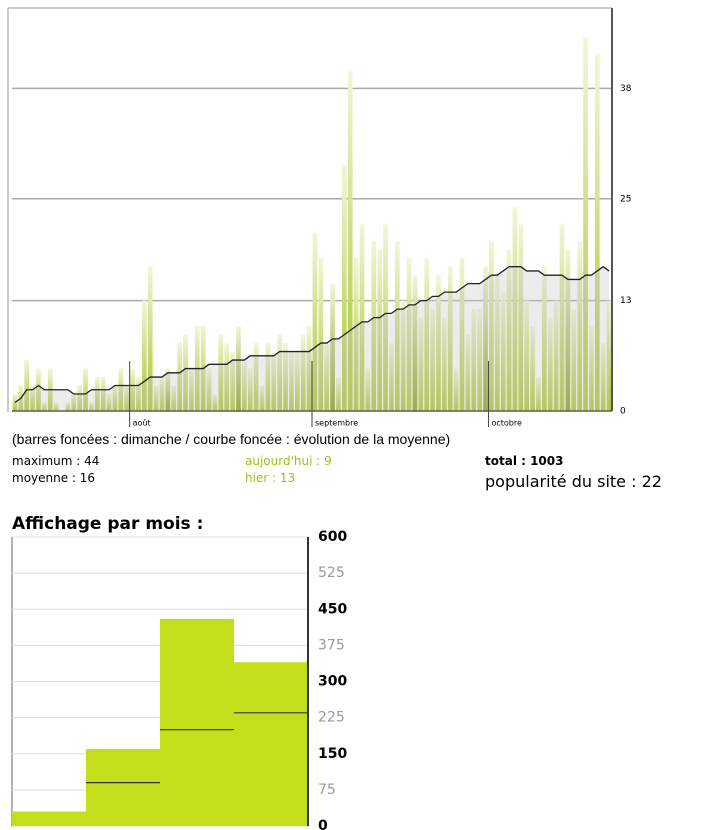 The height and width of the screenshot is (830, 709). Describe the element at coordinates (573, 481) in the screenshot. I see `stat: popularité du site : 22` at that location.